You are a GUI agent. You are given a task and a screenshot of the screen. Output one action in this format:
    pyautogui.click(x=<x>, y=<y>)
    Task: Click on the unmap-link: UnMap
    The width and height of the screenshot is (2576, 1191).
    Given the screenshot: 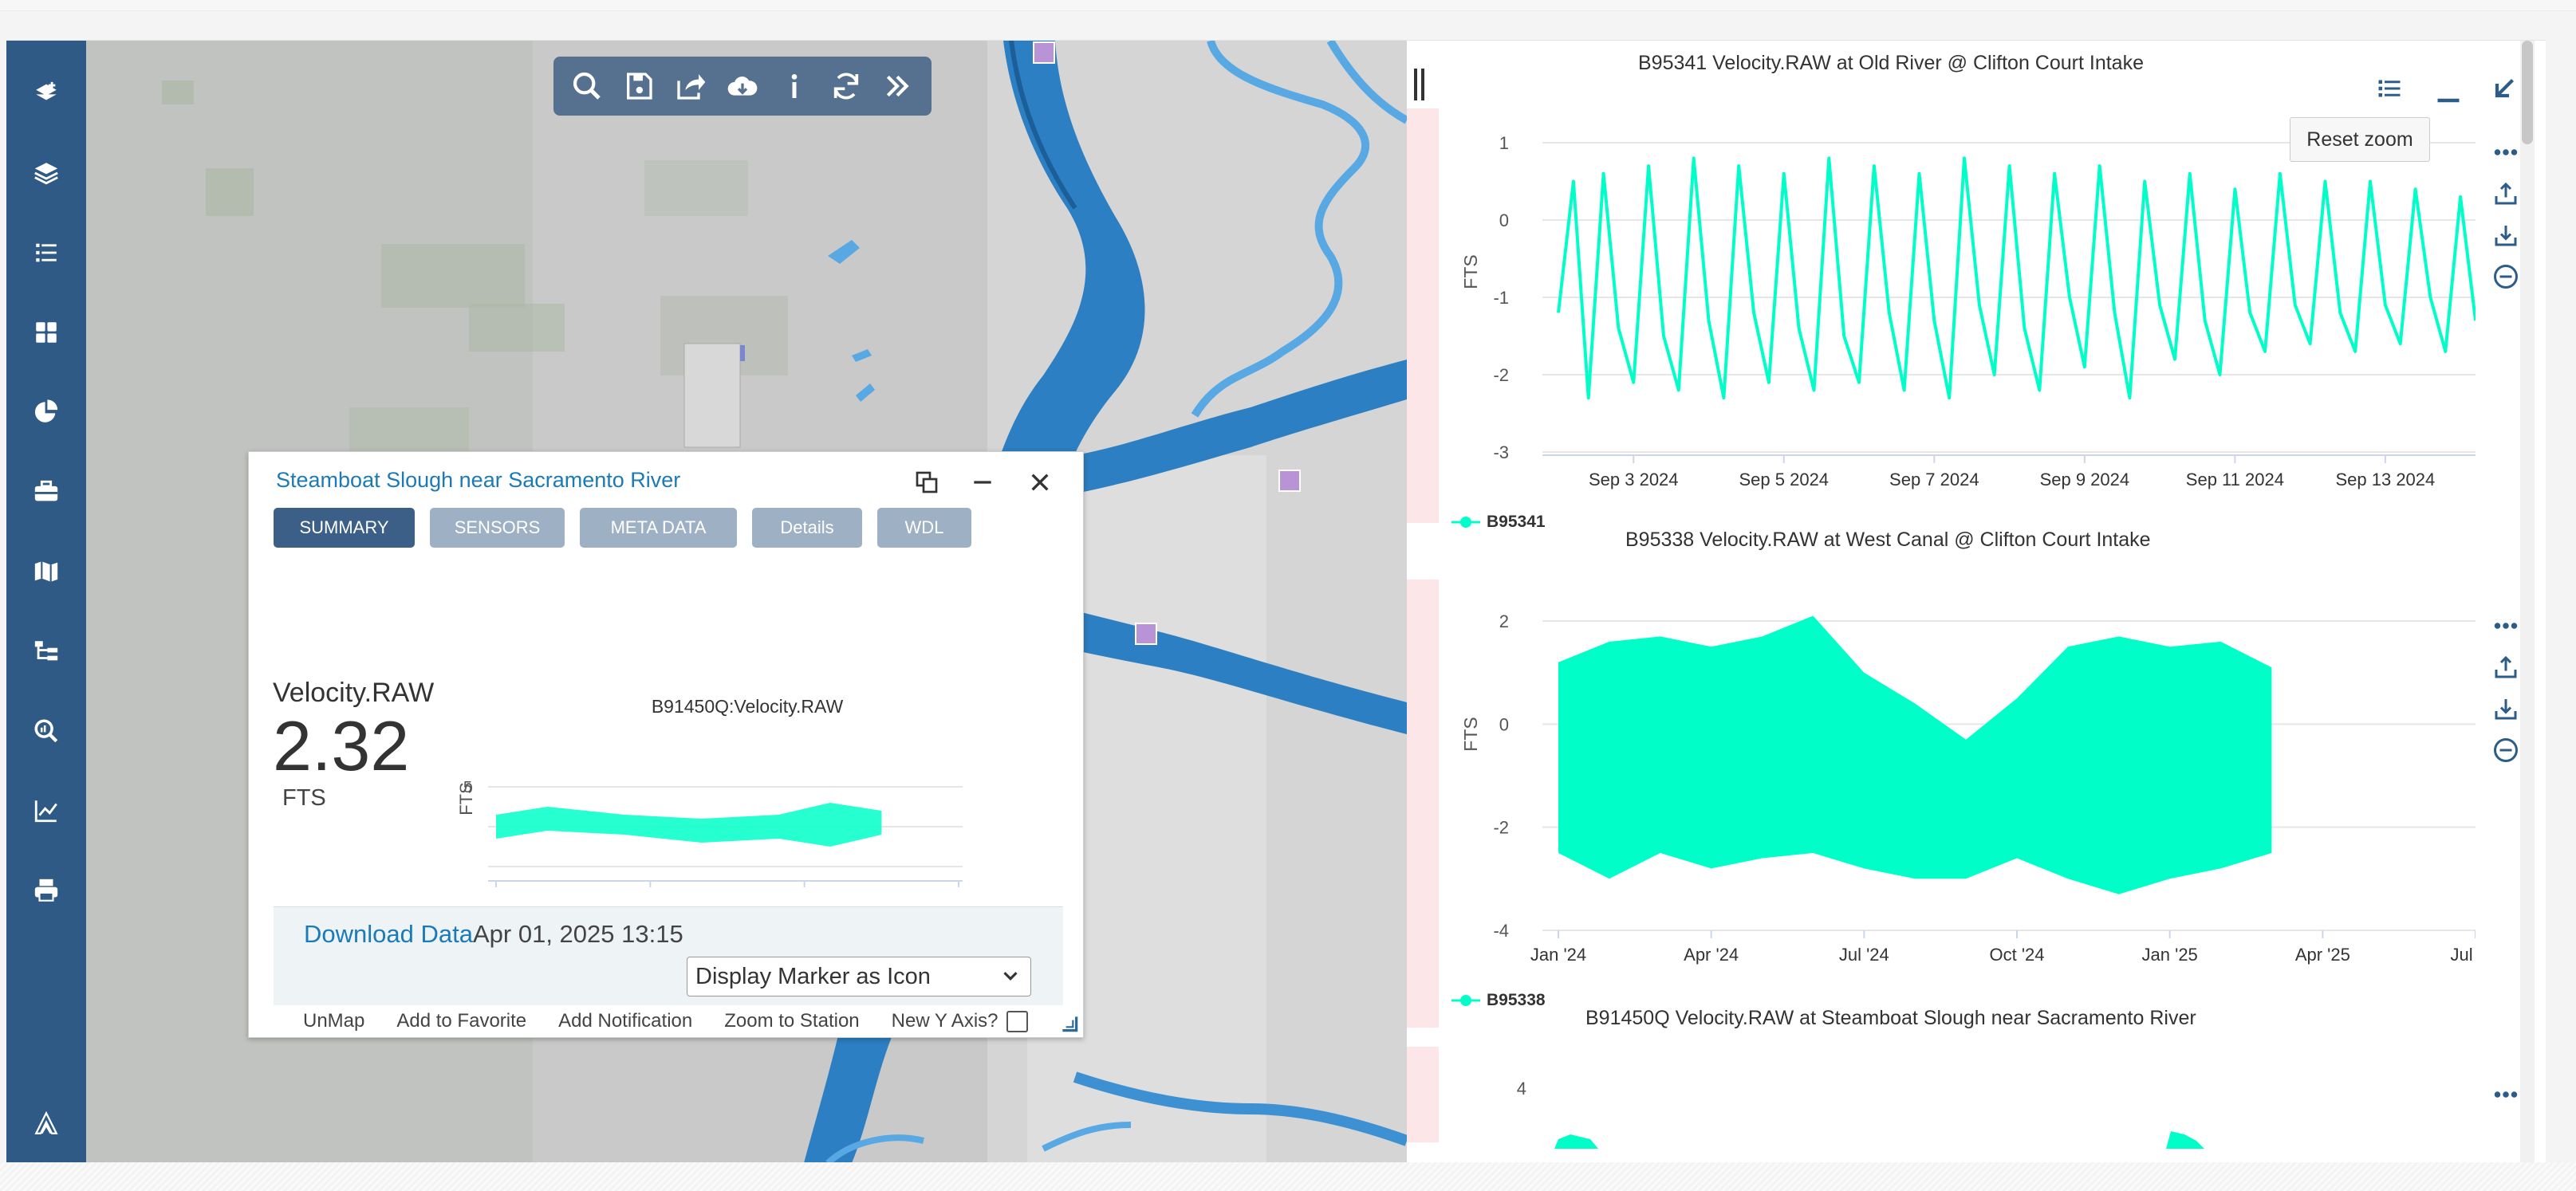 What is the action you would take?
    pyautogui.click(x=334, y=1021)
    